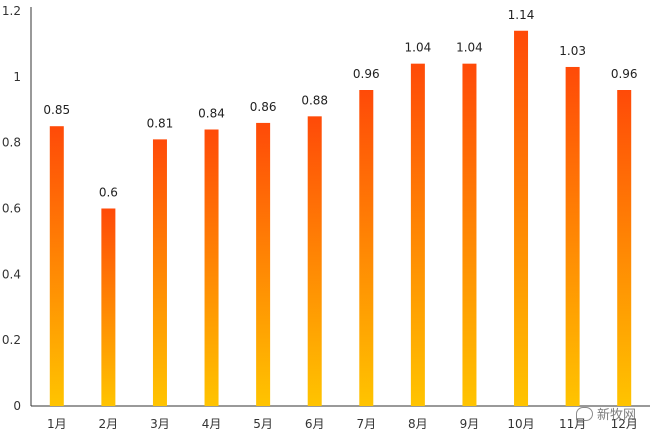 Image resolution: width=650 pixels, height=435 pixels. I want to click on data-label: 0.84, so click(211, 114).